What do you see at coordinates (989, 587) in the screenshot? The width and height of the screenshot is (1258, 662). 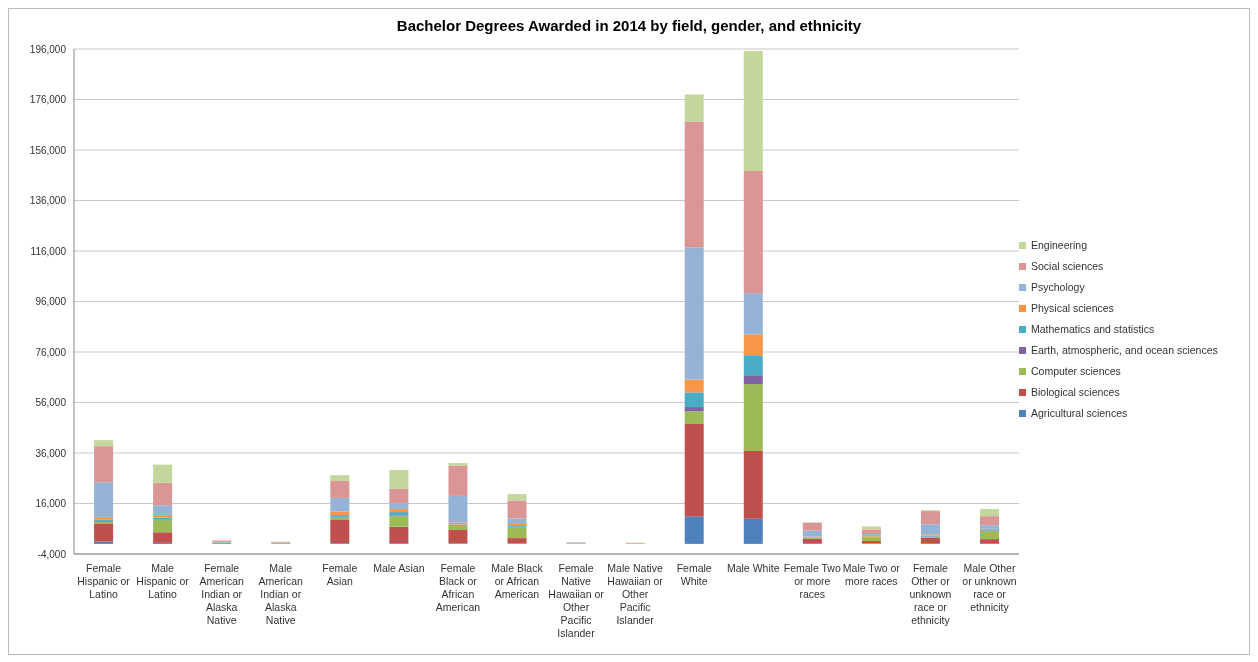 I see `x-tick-label: Male Other or unknown race or ethnicity` at bounding box center [989, 587].